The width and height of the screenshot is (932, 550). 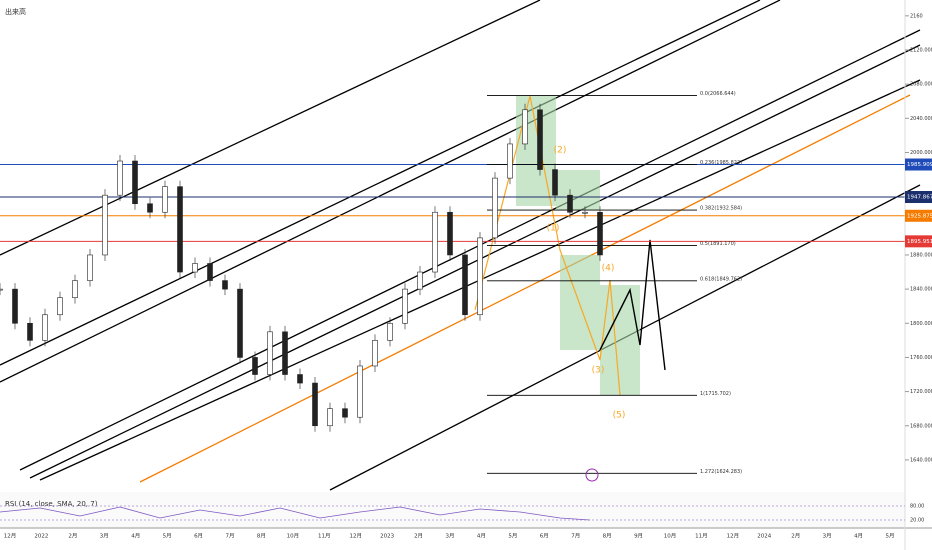 I want to click on fib-label: 0.382(1932.584), so click(x=721, y=209).